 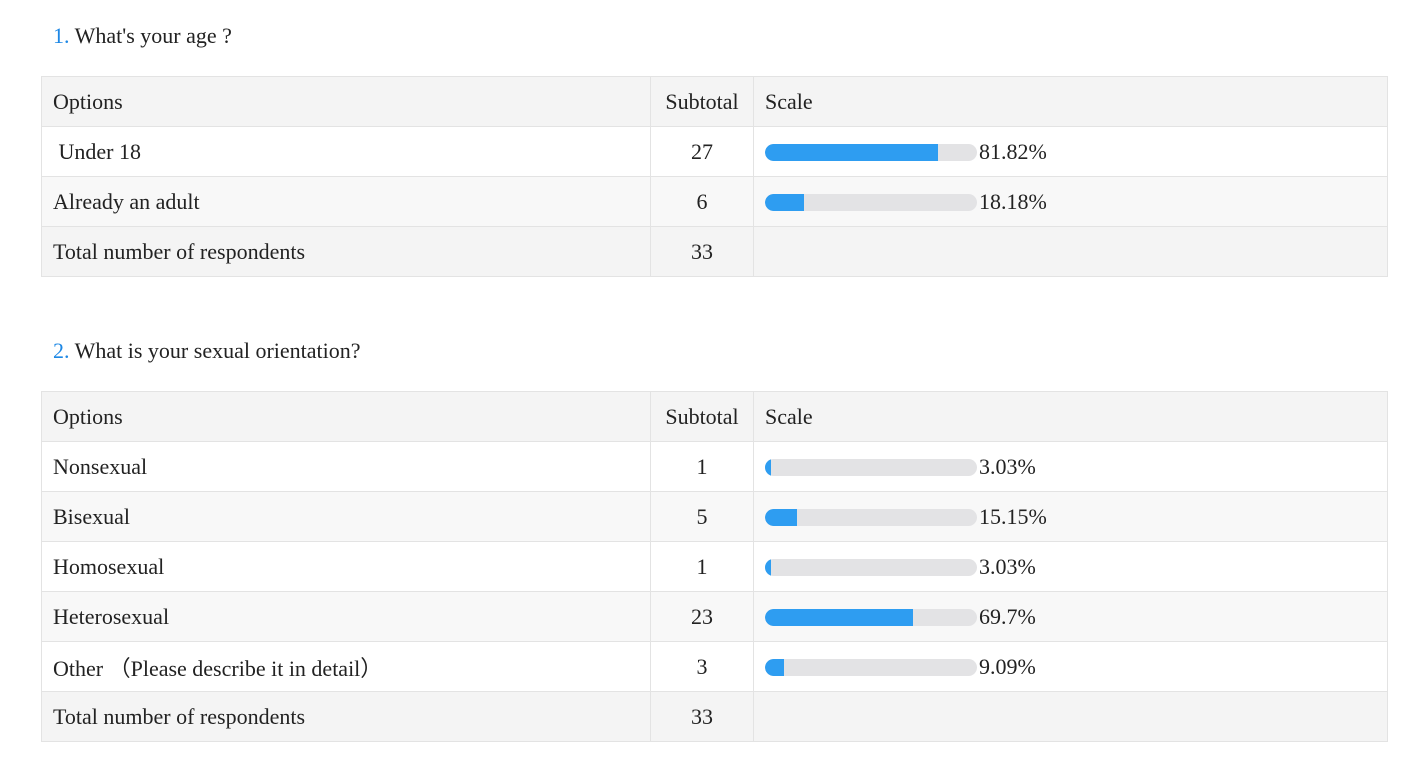 What do you see at coordinates (346, 466) in the screenshot?
I see `option-label: Nonsexual` at bounding box center [346, 466].